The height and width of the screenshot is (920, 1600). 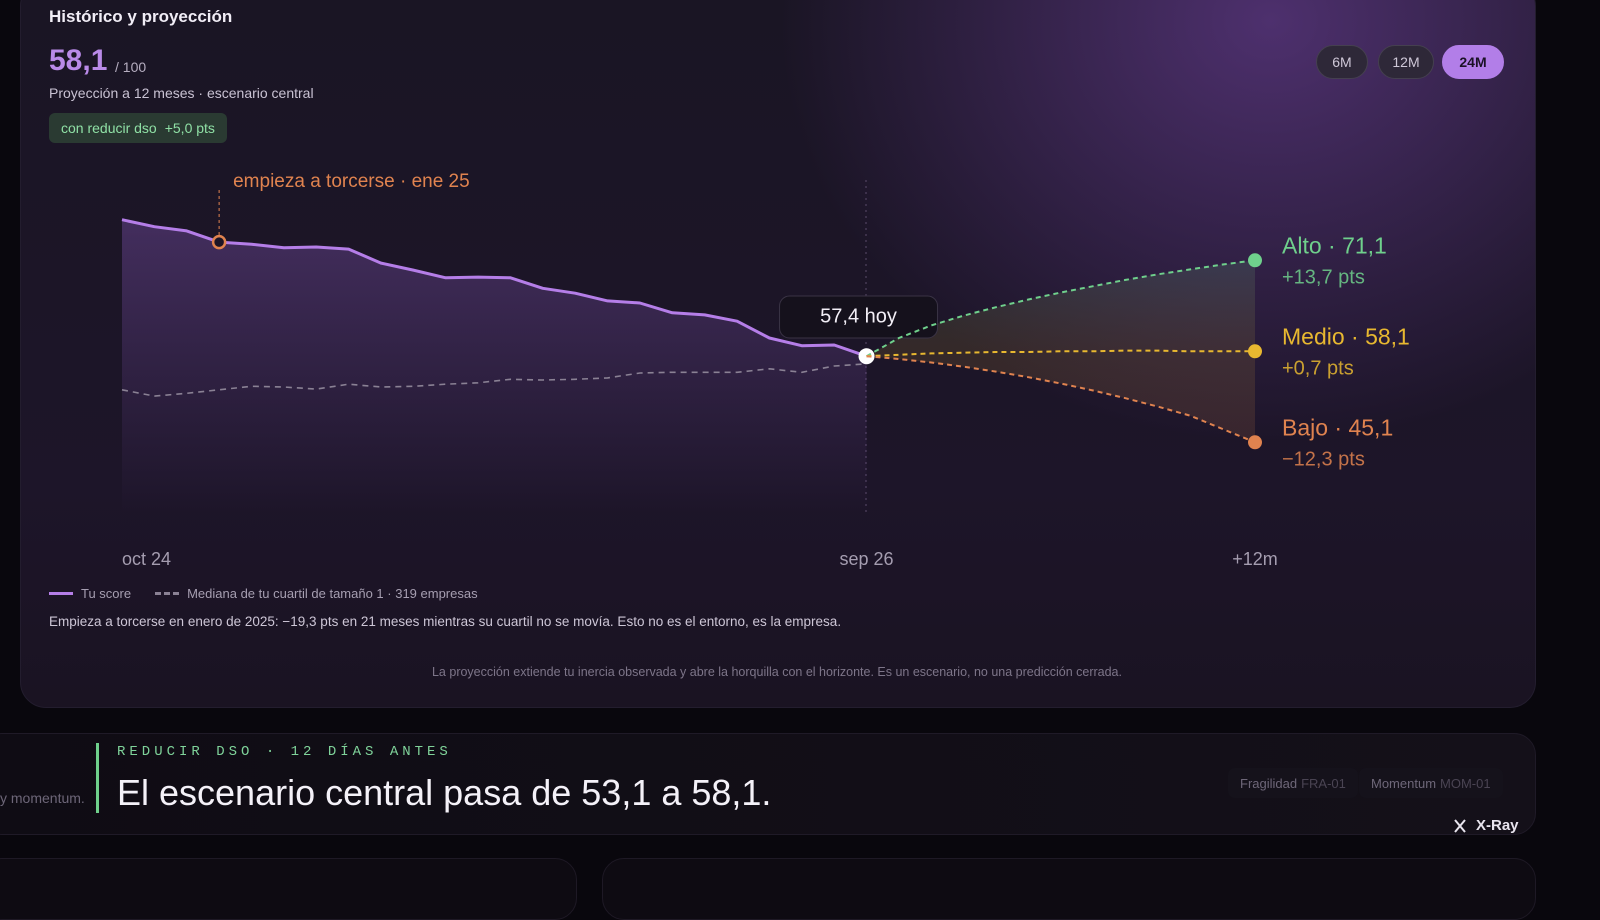 I want to click on x-tick-label: +12m, so click(x=1255, y=559).